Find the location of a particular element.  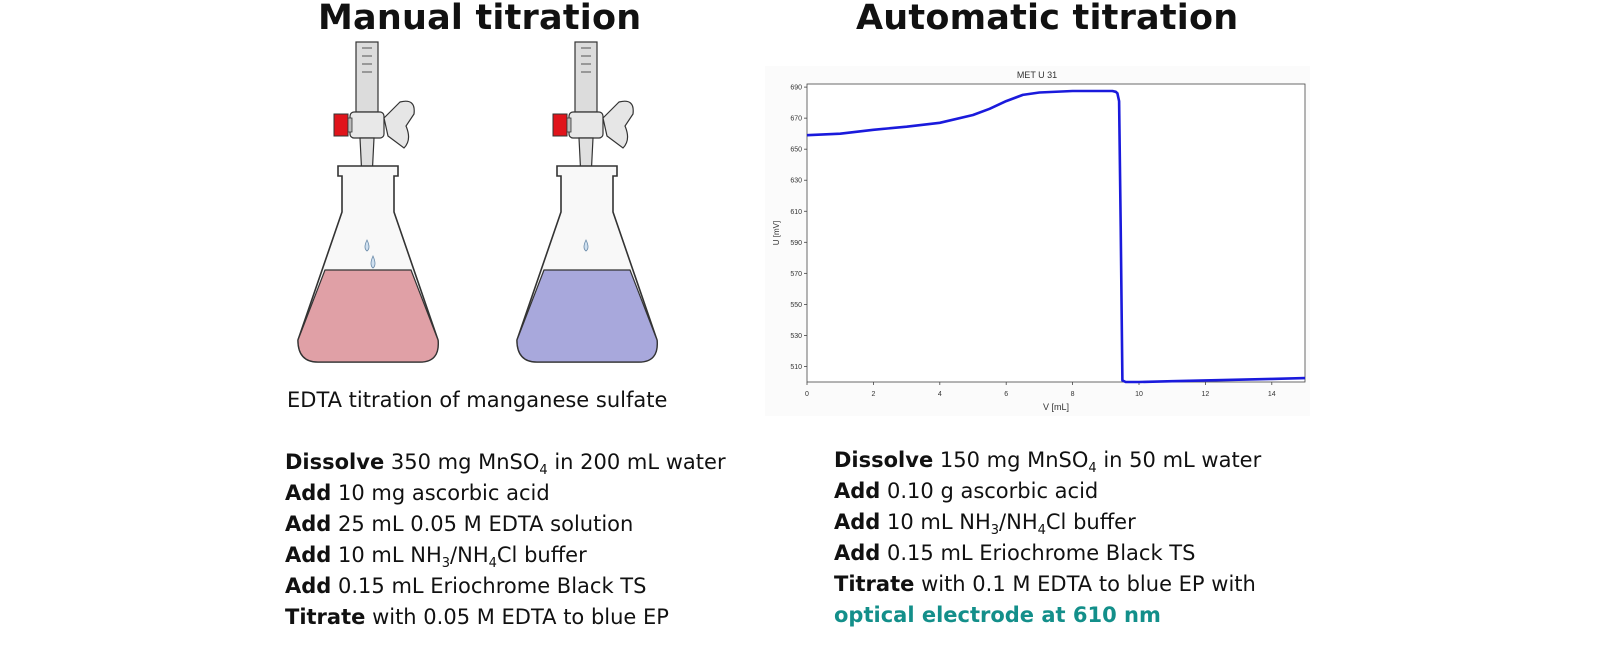

step-text: in 50 mL water is located at coordinates (1179, 460).